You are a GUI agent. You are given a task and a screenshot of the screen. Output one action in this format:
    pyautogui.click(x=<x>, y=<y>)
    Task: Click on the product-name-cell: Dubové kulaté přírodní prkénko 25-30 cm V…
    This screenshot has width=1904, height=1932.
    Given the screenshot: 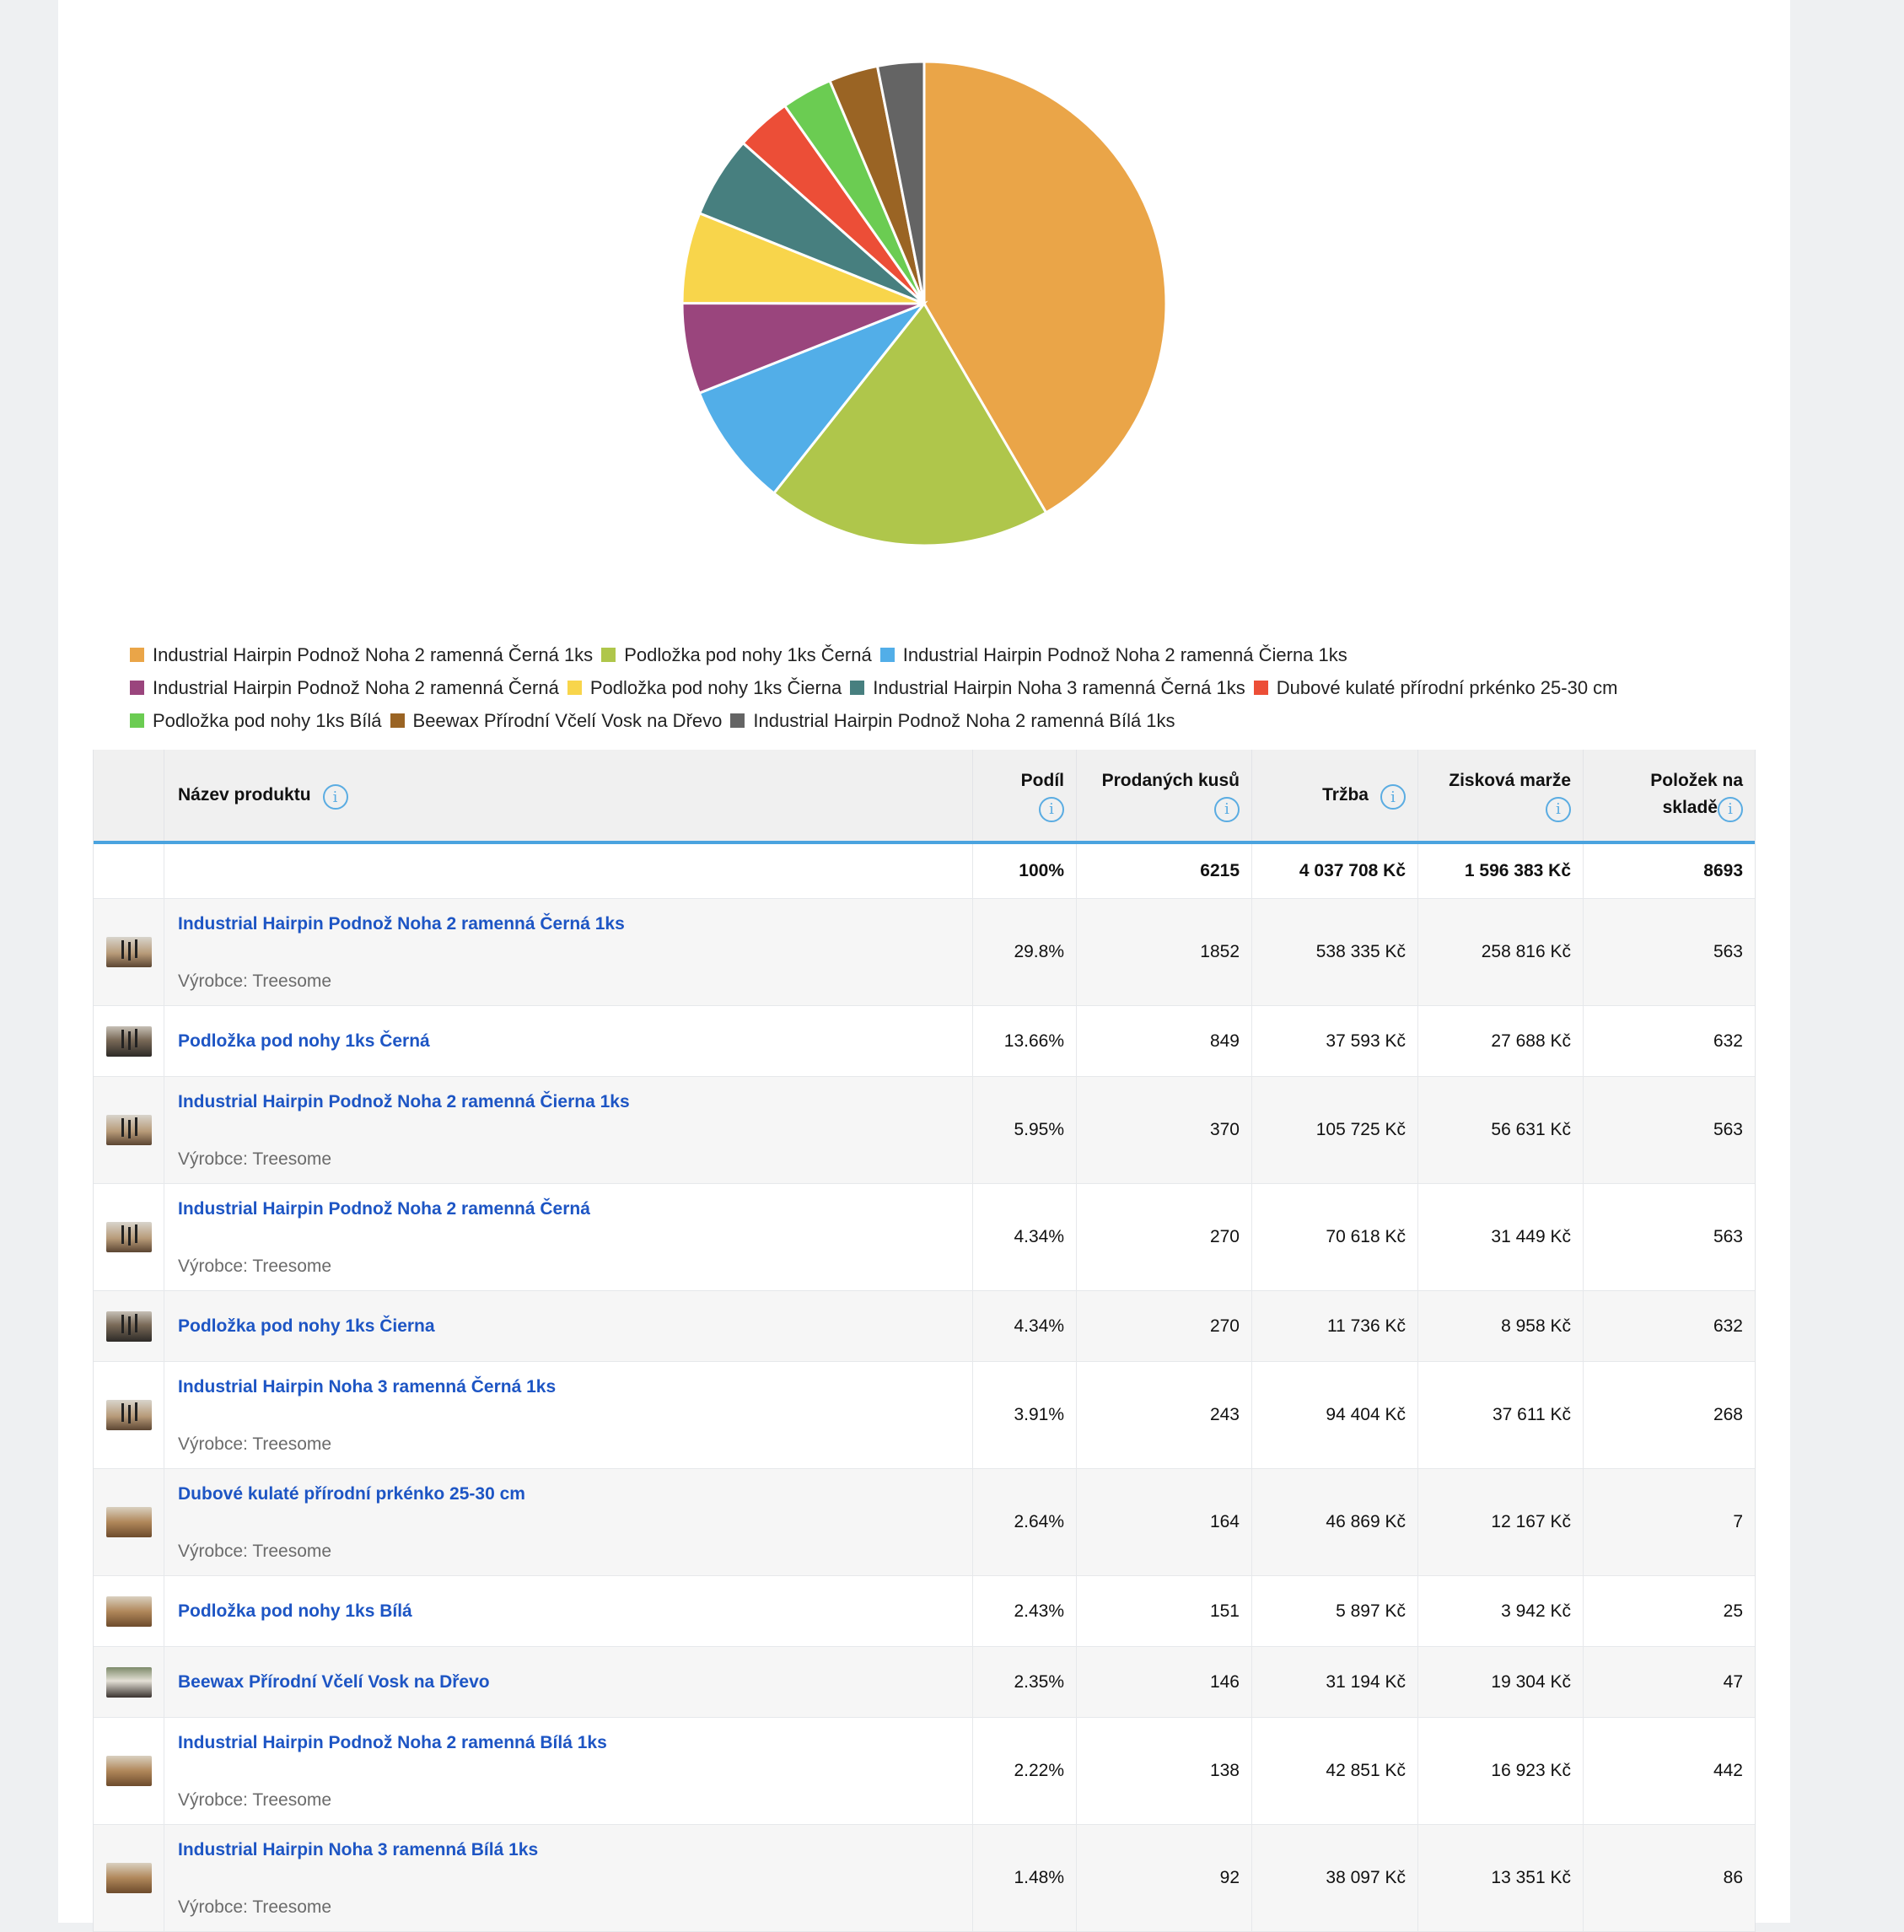 What is the action you would take?
    pyautogui.click(x=568, y=1522)
    